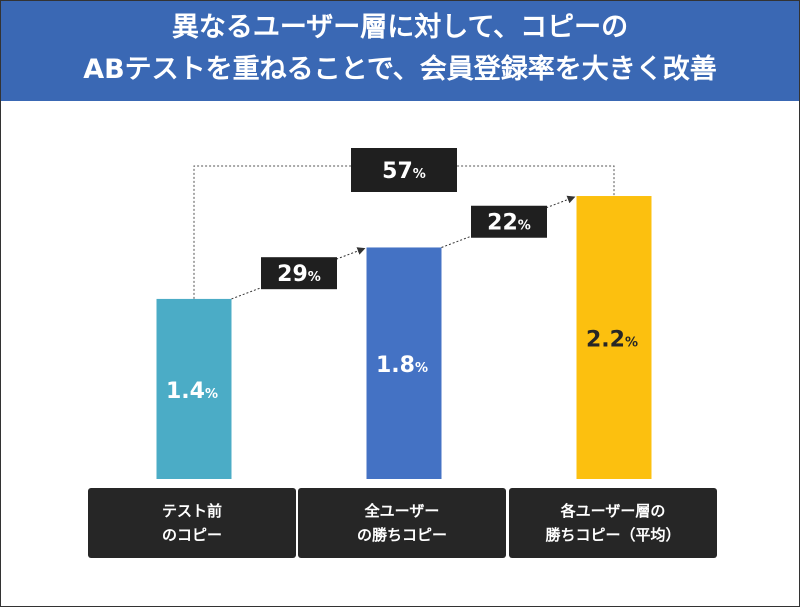 The width and height of the screenshot is (800, 607). Describe the element at coordinates (400, 69) in the screenshot. I see `title-line-2: ABテストを重ねることで、会員登録率を大きく改善` at that location.